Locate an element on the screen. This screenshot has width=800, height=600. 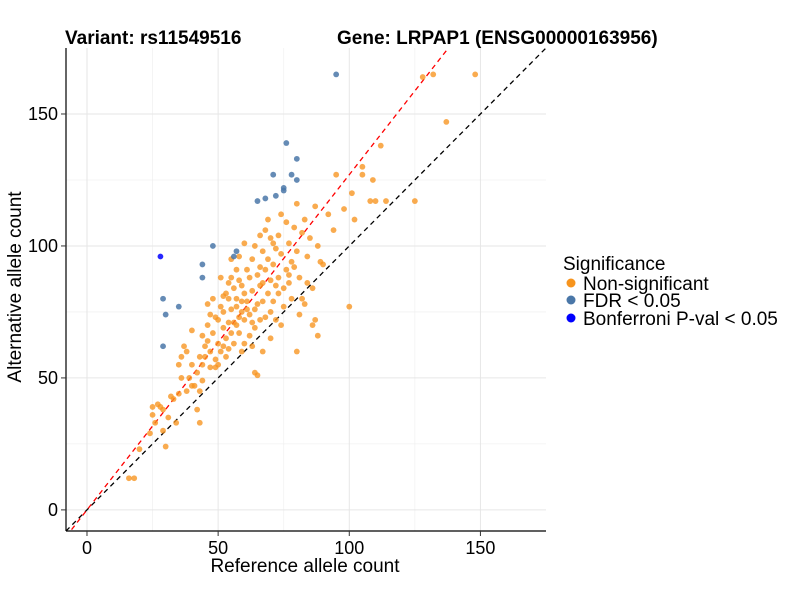
x-tick-label: 50 is located at coordinates (218, 548).